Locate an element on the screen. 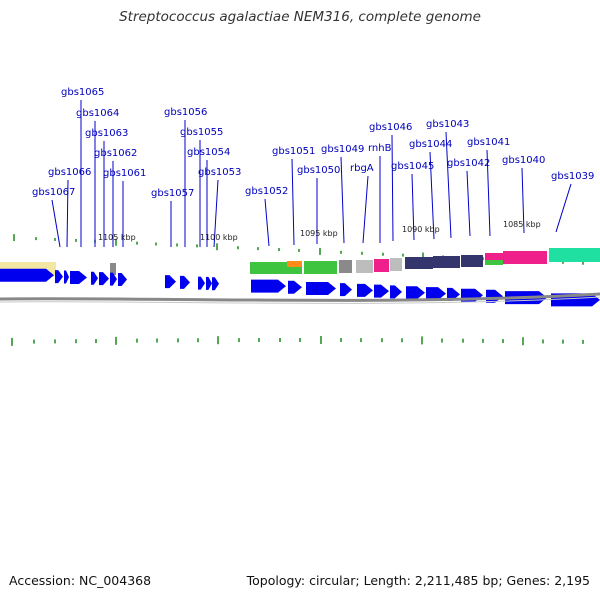 Image resolution: width=600 pixels, height=600 pixels. scale-label: 1100 kbp is located at coordinates (219, 237).